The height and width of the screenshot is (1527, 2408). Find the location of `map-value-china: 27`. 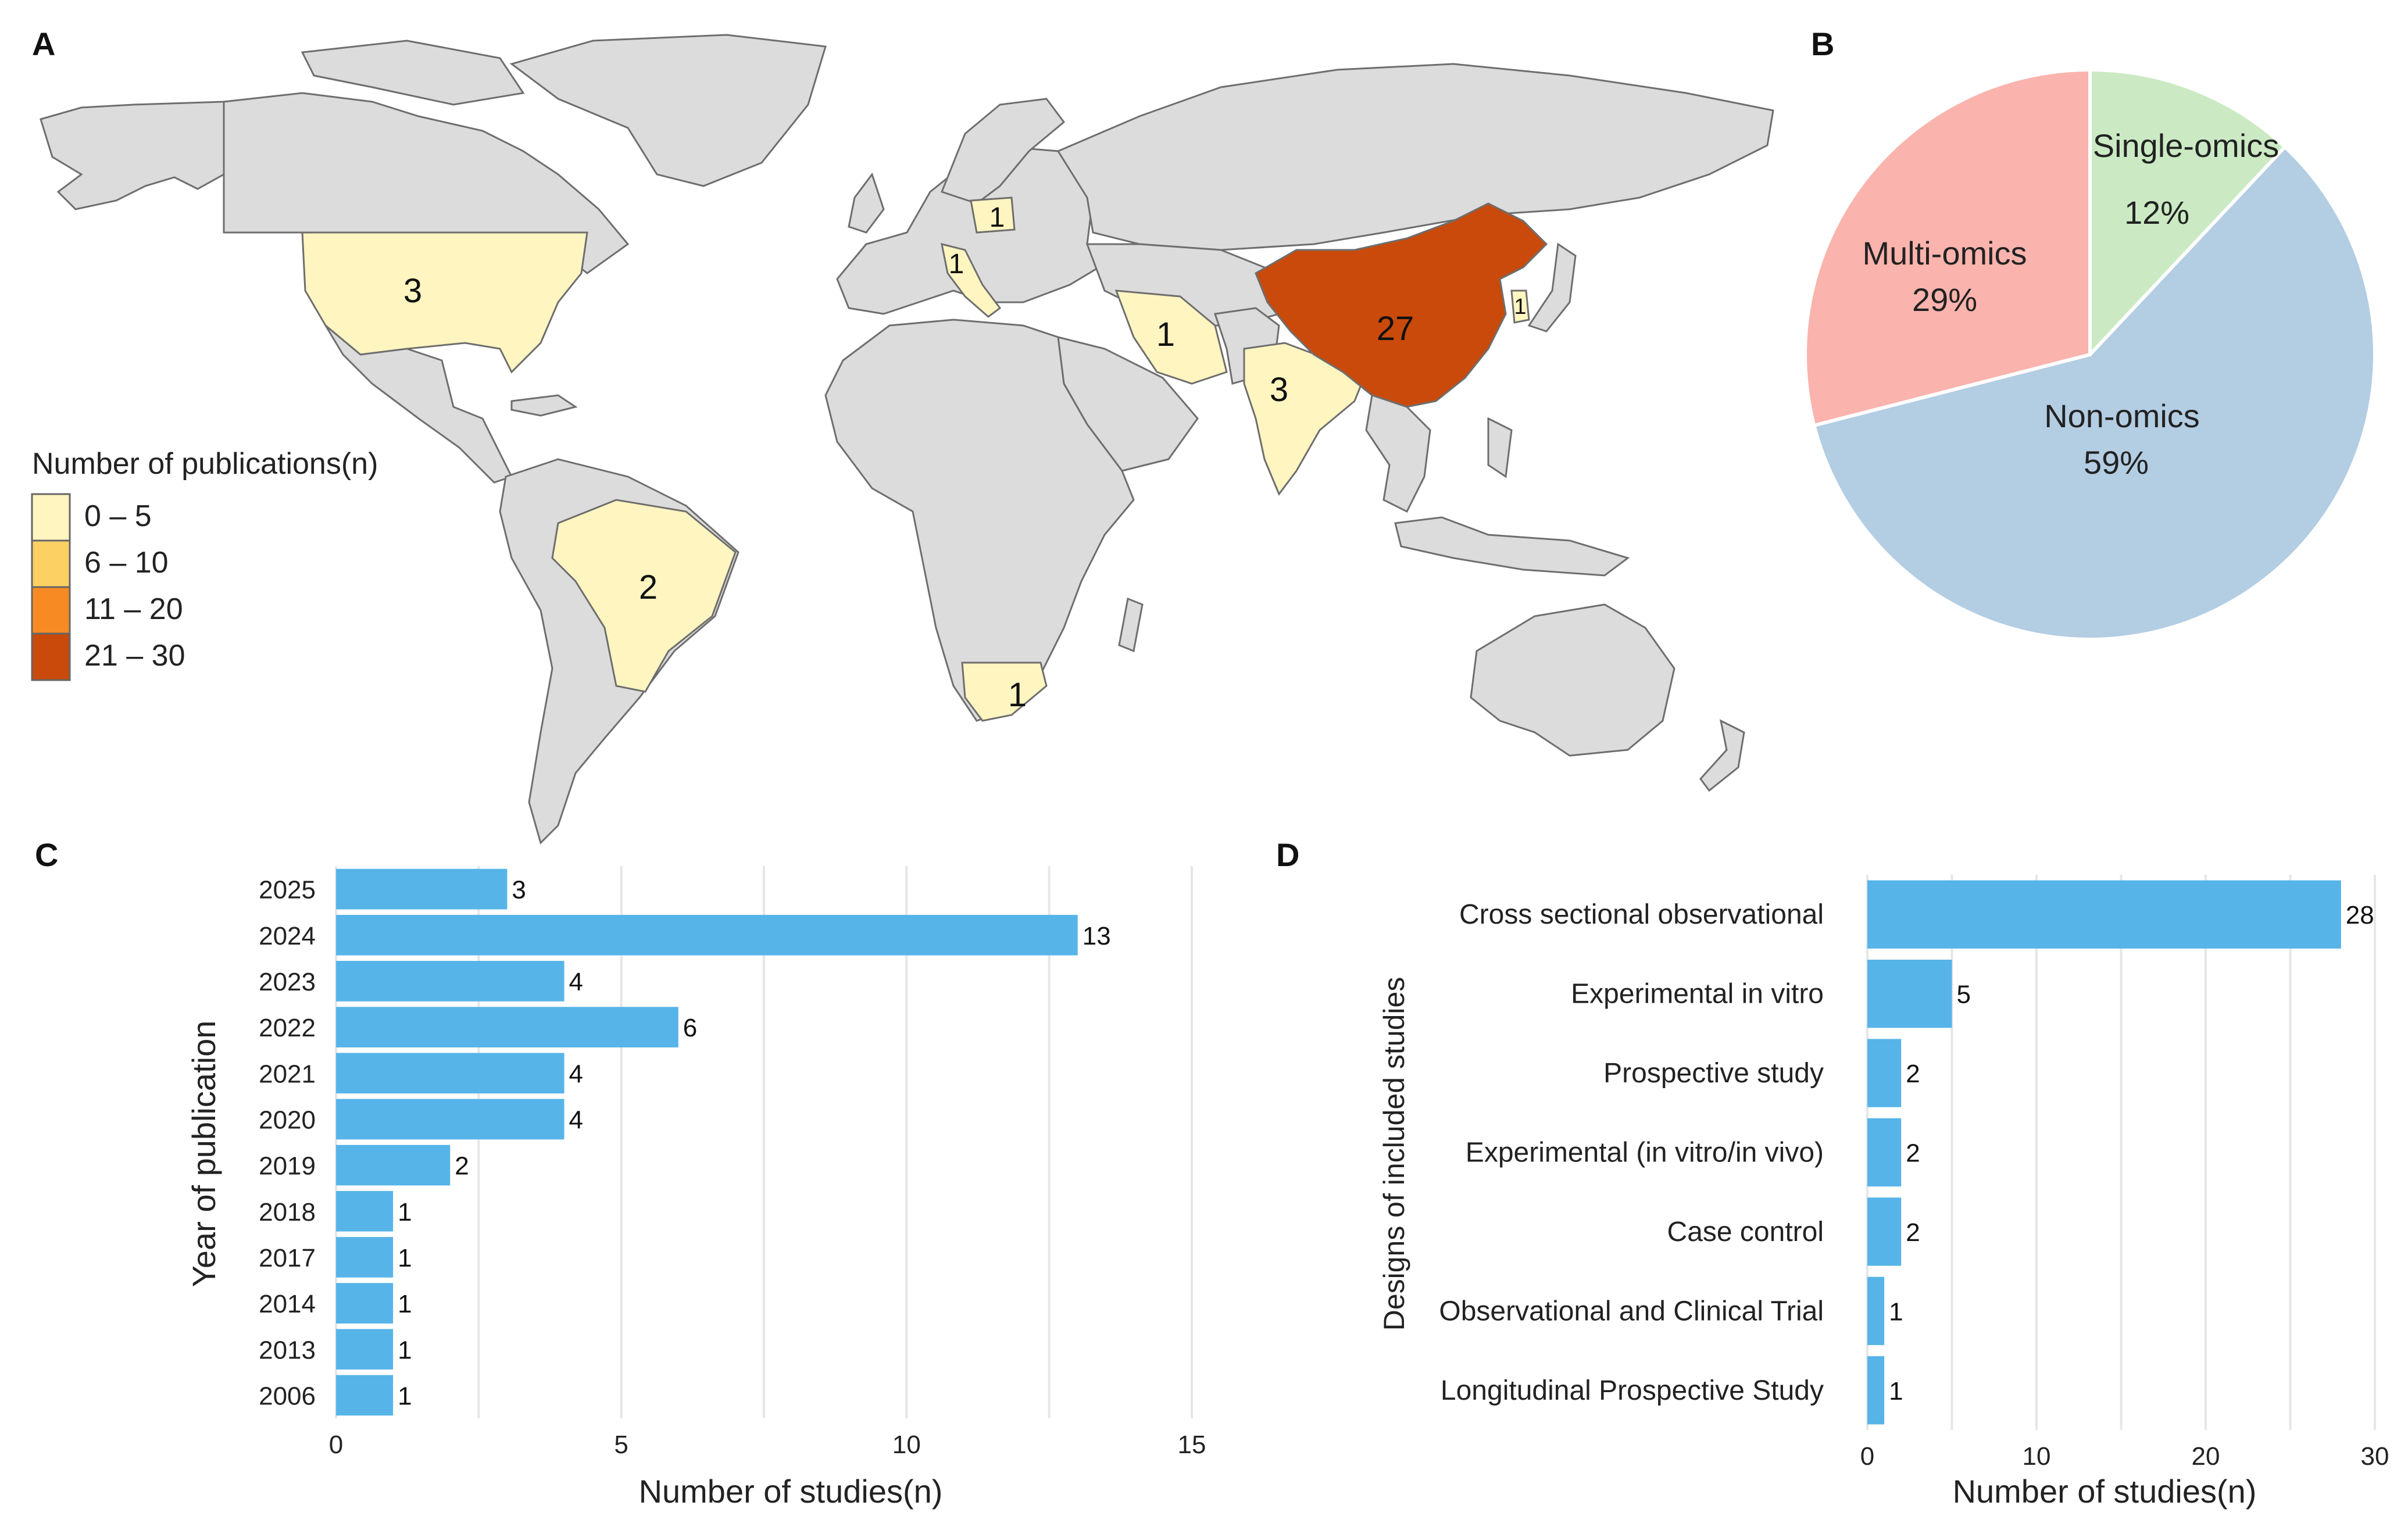

map-value-china: 27 is located at coordinates (1395, 329).